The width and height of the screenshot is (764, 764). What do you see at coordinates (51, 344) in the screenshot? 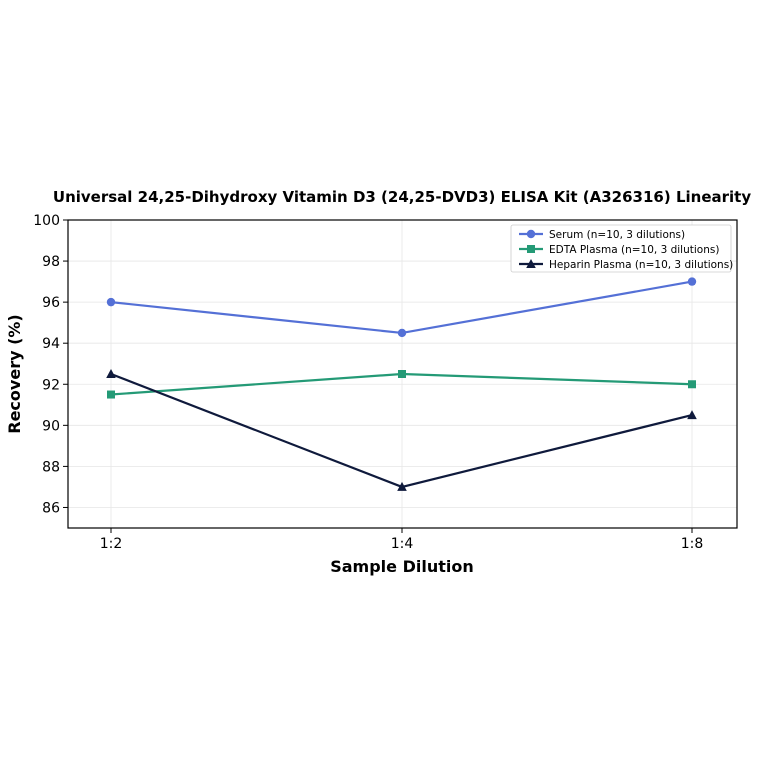
I see `y-tick-label: 94` at bounding box center [51, 344].